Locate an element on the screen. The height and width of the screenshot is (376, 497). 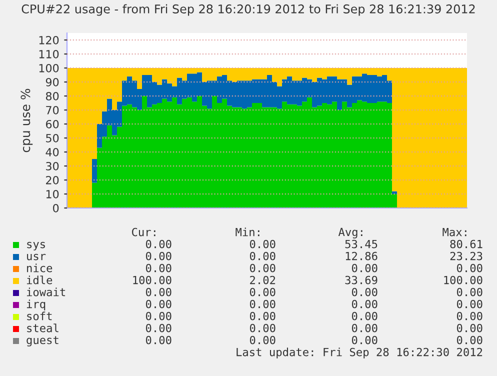
y-tick-label: 110 is located at coordinates (49, 54).